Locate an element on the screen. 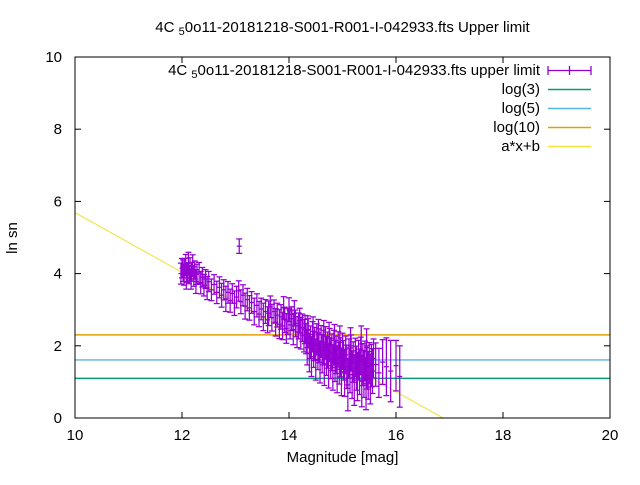 This screenshot has width=640, height=485. legend-item: a*x+b is located at coordinates (380, 146).